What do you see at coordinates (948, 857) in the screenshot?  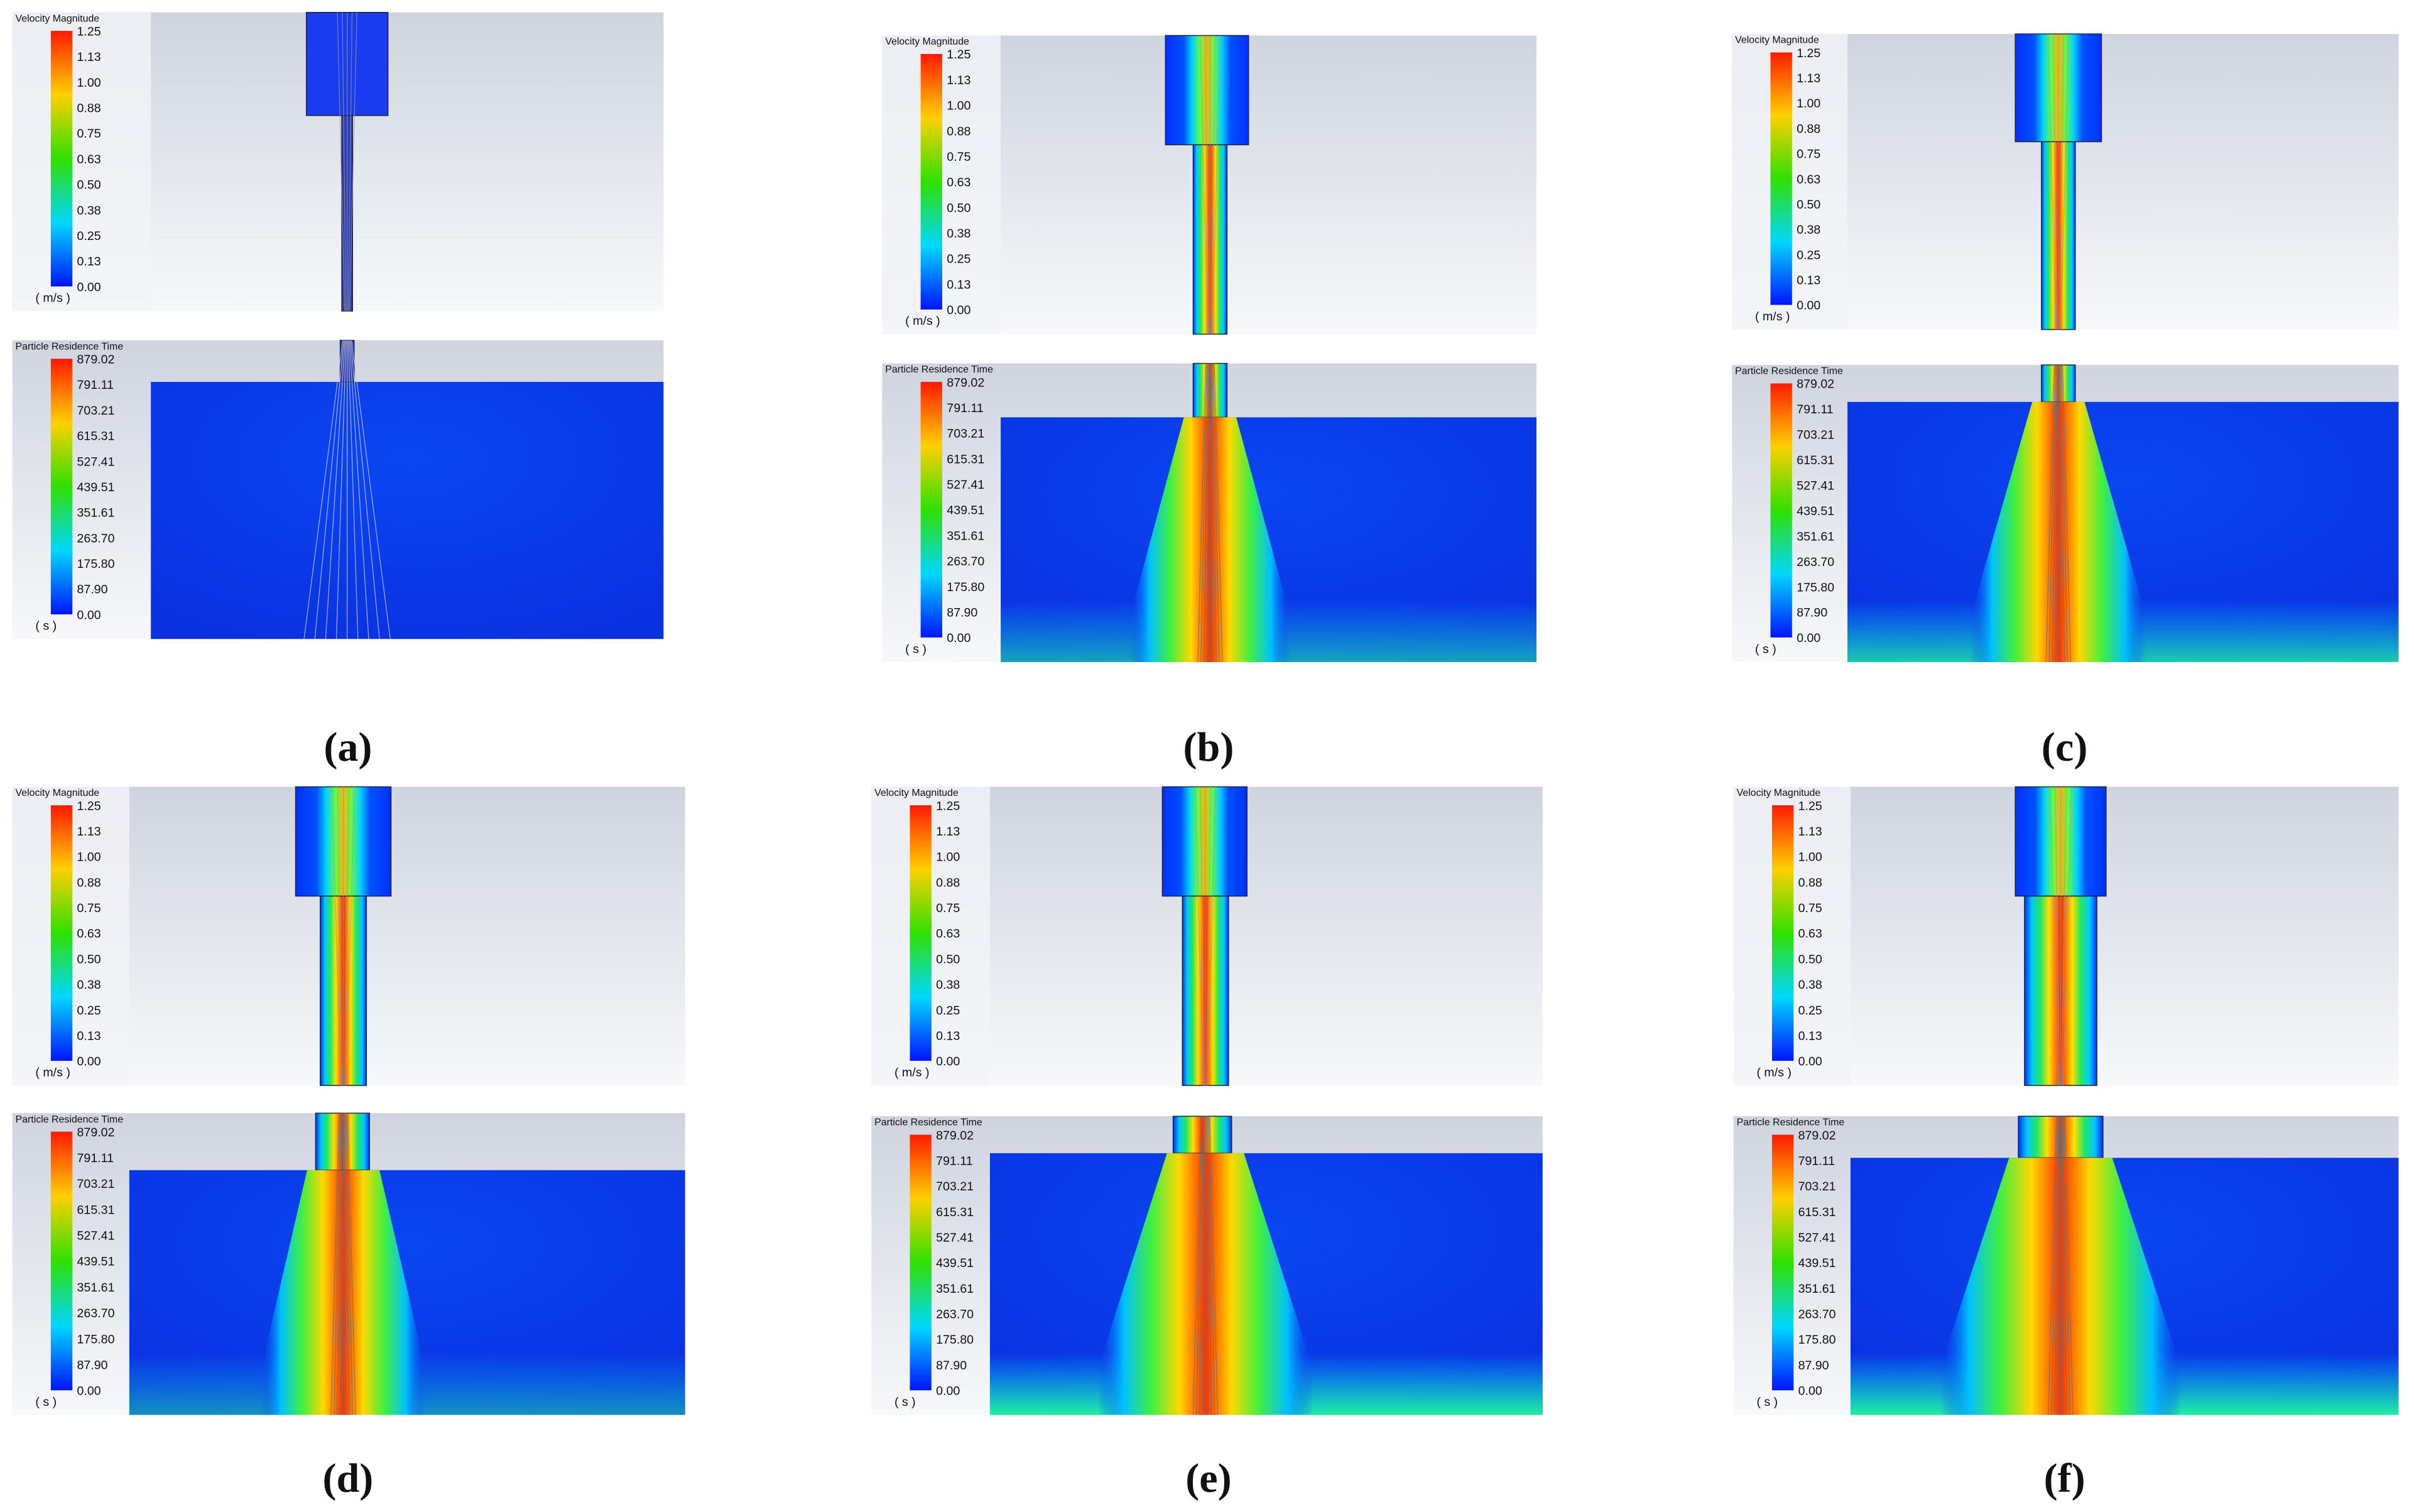 I see `legend-tick-label: 1.00` at bounding box center [948, 857].